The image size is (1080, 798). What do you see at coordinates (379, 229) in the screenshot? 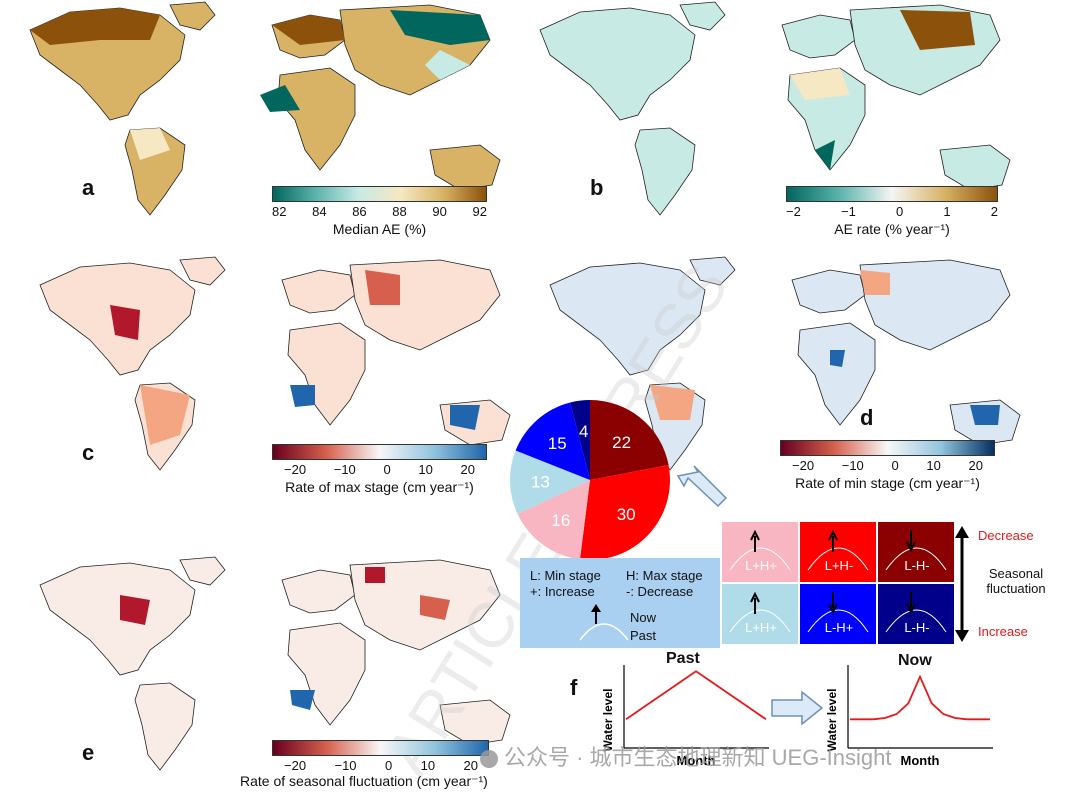
I see `colorbar-label: Median AE (%)` at bounding box center [379, 229].